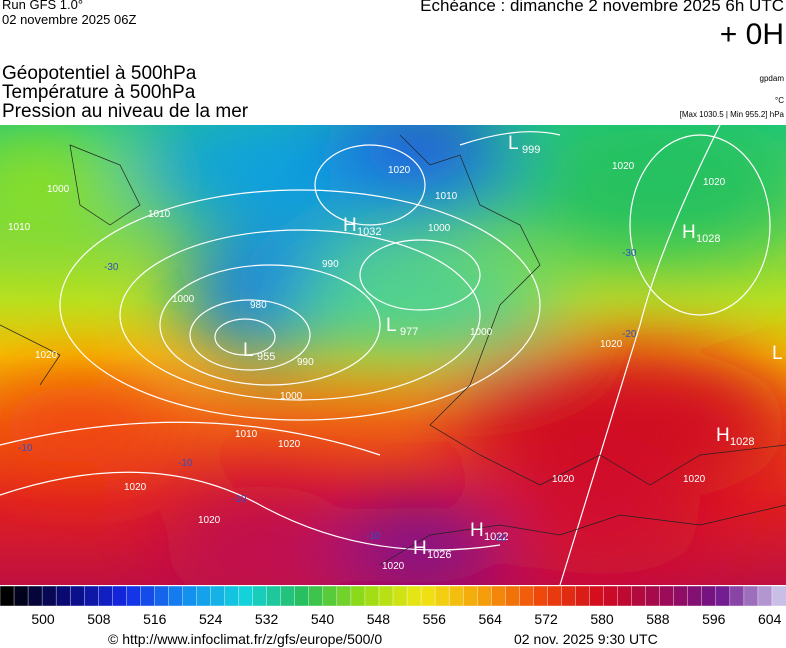  I want to click on temp-label: -20, so click(629, 334).